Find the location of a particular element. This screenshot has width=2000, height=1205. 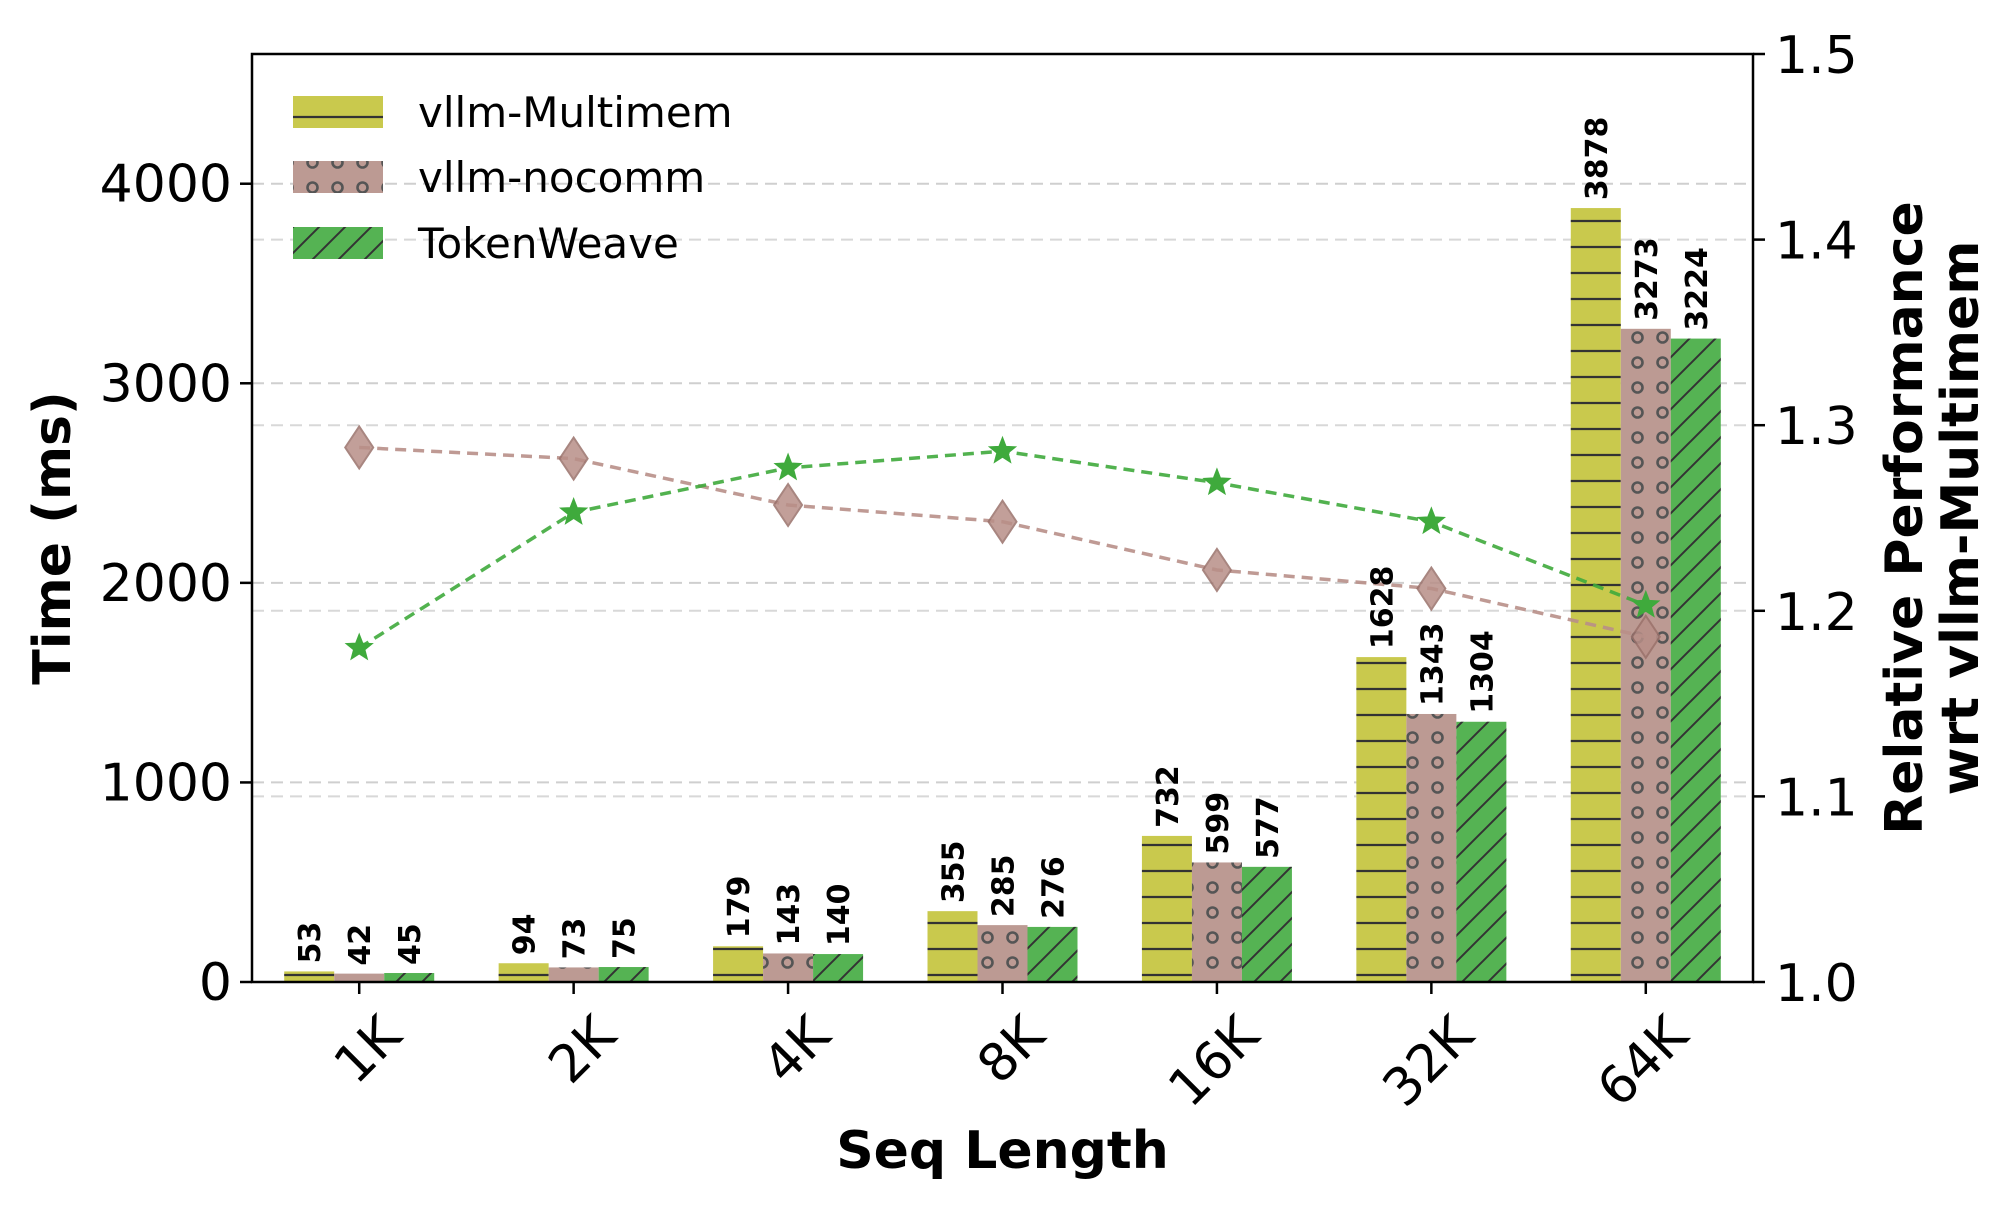

bar-tokenweave-32K is located at coordinates (1481, 851).